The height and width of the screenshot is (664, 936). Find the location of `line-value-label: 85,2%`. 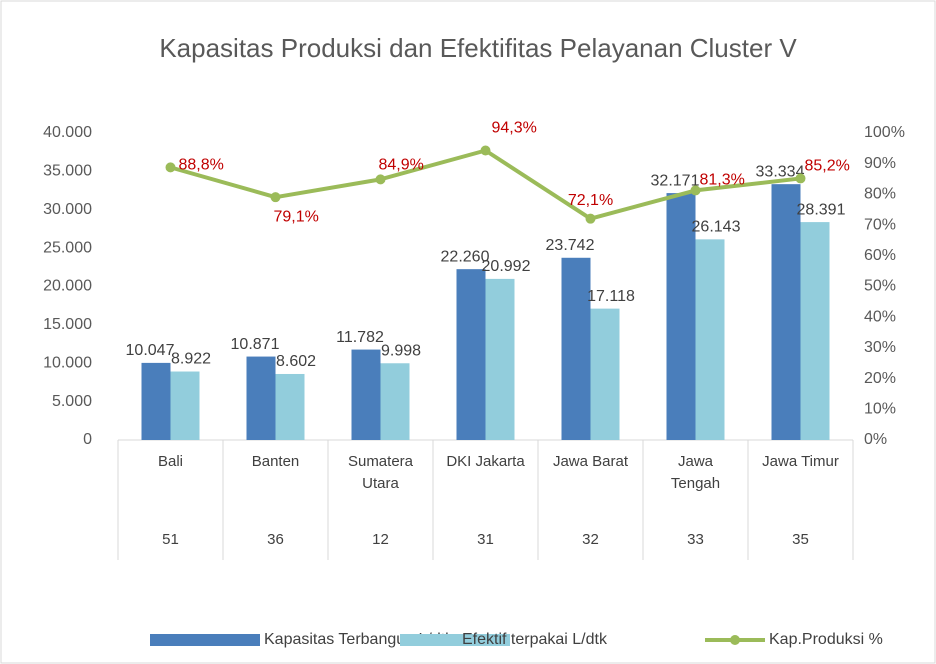

line-value-label: 85,2% is located at coordinates (827, 166).